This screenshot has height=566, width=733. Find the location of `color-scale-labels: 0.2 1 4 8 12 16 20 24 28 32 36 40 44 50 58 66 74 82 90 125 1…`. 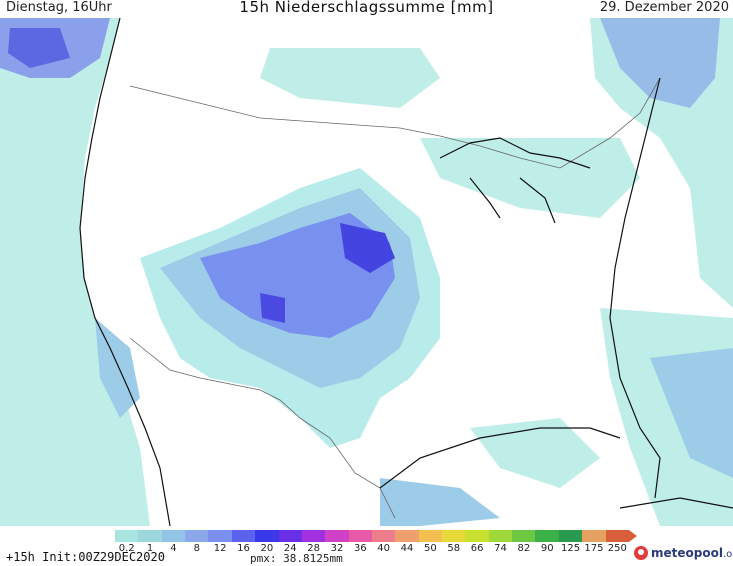

color-scale-labels: 0.2 1 4 8 12 16 20 24 28 32 36 40 44 50 58 66 74 82 90 125 1… is located at coordinates (372, 549).